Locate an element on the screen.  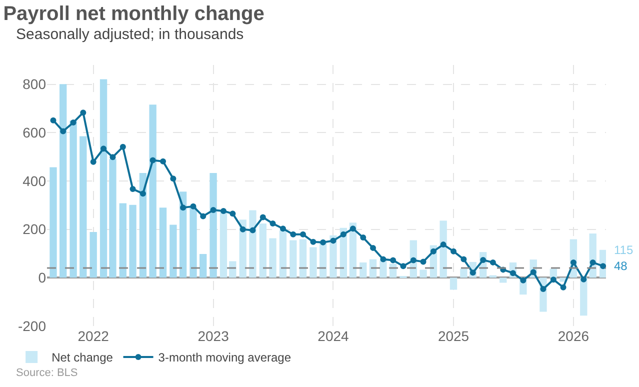
source-note: Source: BLS is located at coordinates (47, 373).